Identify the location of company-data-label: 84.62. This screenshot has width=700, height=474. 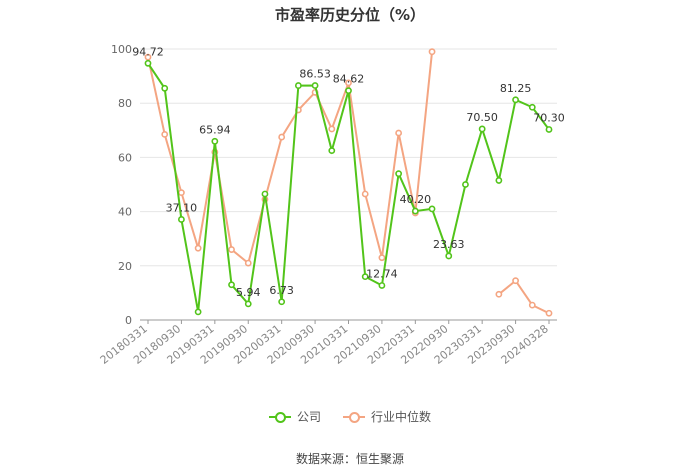
(349, 79).